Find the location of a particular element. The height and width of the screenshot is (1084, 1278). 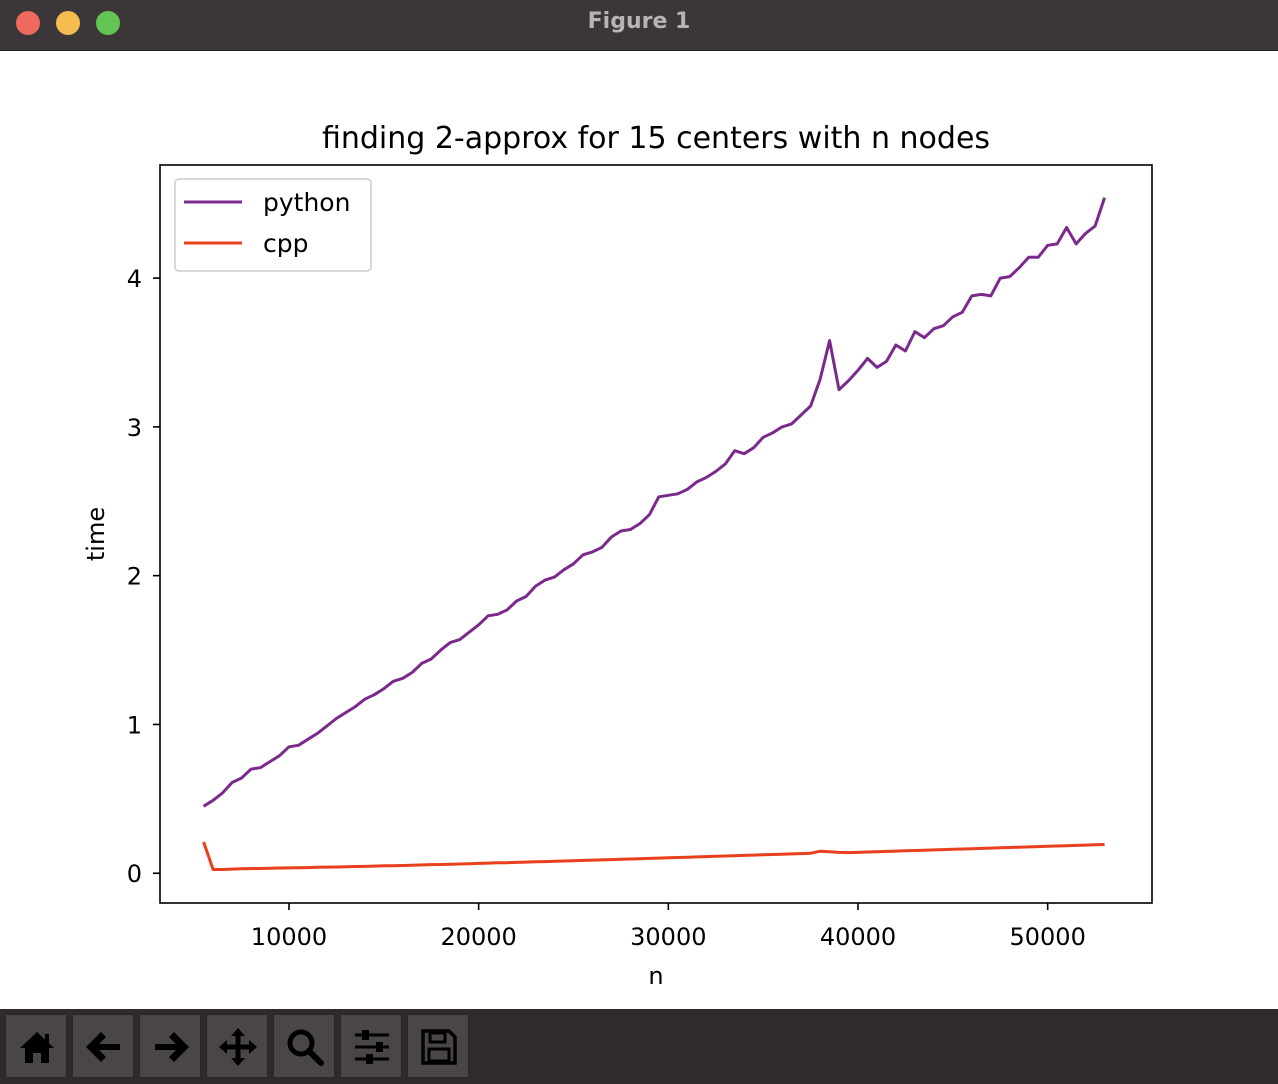

x-tick-label: 40000 is located at coordinates (858, 937).